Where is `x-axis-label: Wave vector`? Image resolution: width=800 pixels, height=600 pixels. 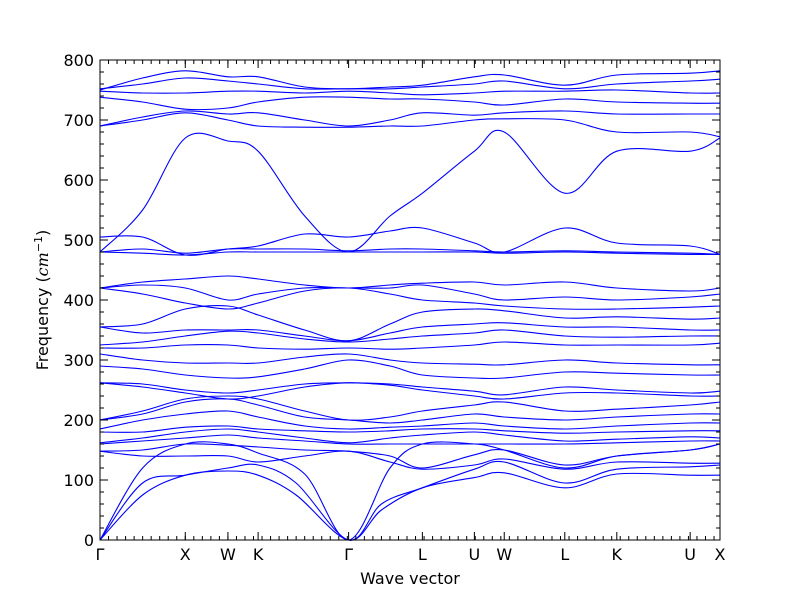
x-axis-label: Wave vector is located at coordinates (410, 578).